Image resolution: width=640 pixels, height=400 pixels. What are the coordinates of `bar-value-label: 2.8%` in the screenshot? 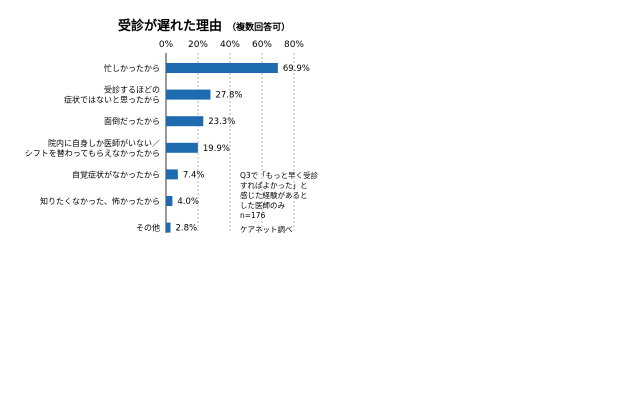 It's located at (186, 229).